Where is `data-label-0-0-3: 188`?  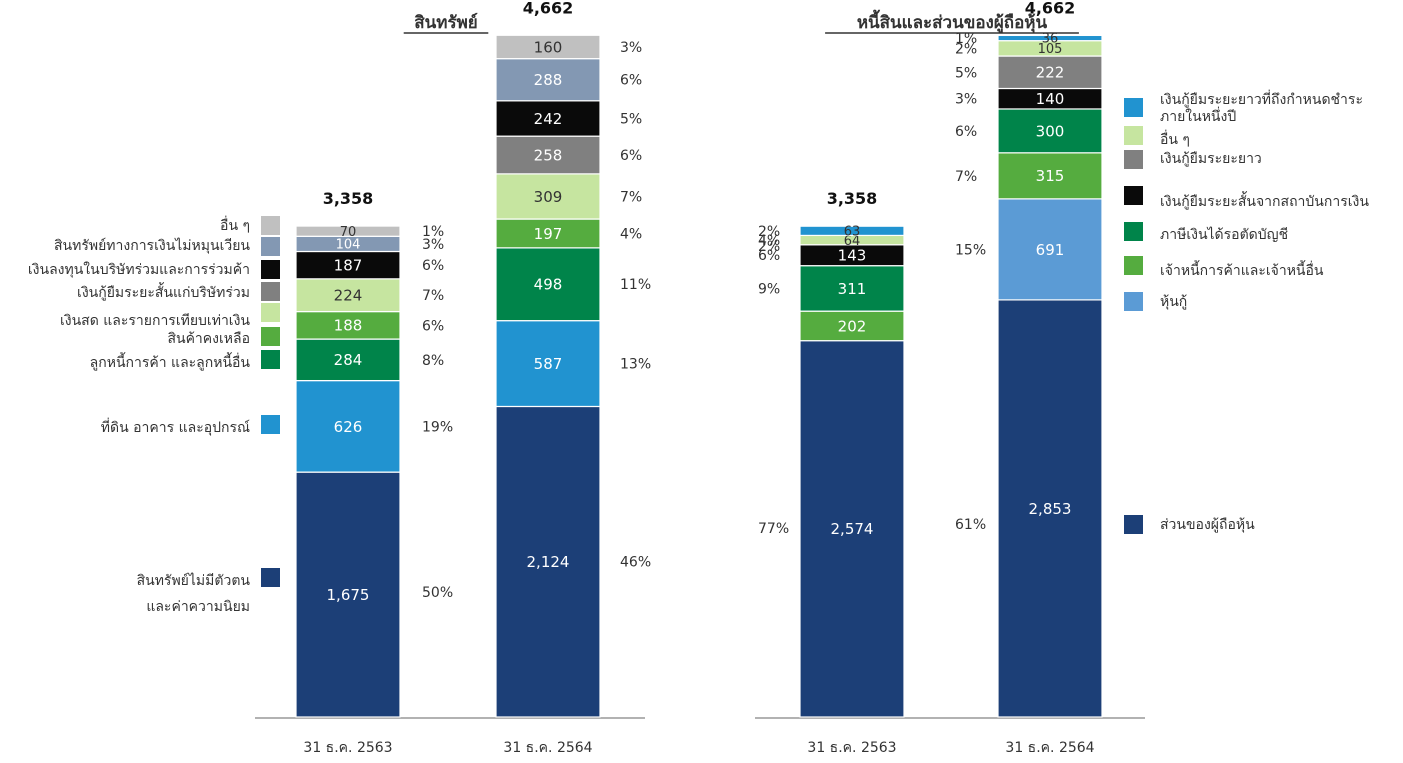
data-label-0-0-3: 188 is located at coordinates (348, 326).